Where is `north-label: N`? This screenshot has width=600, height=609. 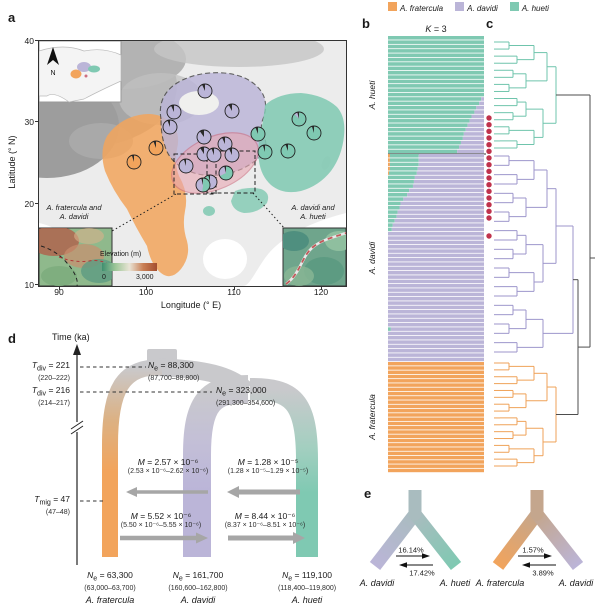
north-label: N is located at coordinates (52, 73).